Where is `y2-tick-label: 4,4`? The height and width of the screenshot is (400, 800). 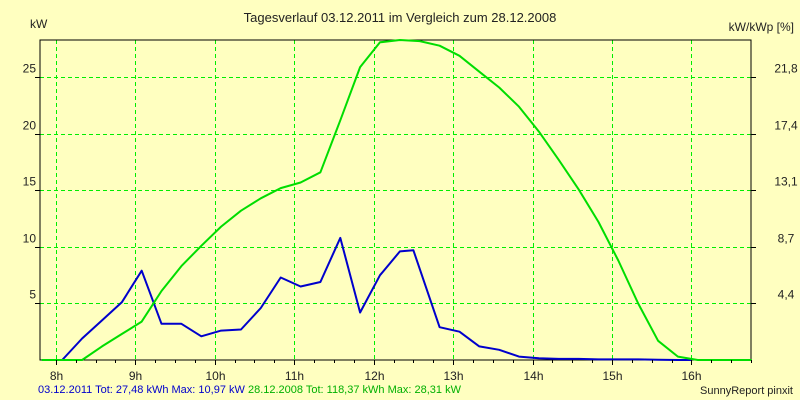 y2-tick-label: 4,4 is located at coordinates (786, 295).